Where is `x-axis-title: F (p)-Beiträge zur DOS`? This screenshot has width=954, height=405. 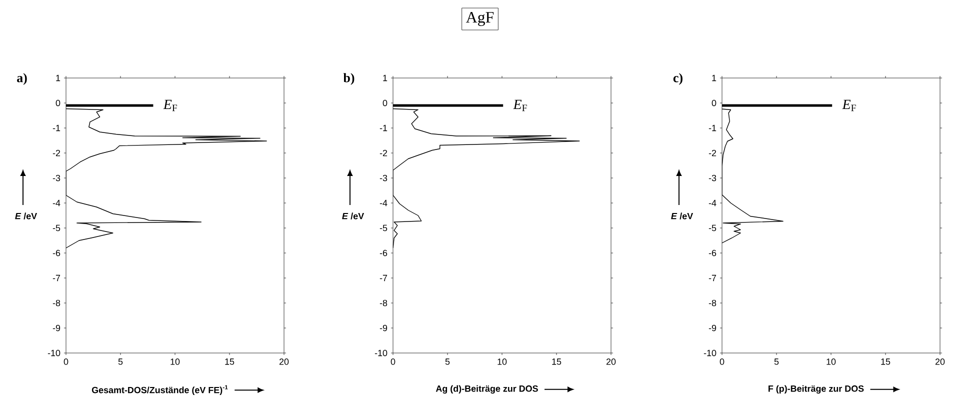 x-axis-title: F (p)-Beiträge zur DOS is located at coordinates (816, 389).